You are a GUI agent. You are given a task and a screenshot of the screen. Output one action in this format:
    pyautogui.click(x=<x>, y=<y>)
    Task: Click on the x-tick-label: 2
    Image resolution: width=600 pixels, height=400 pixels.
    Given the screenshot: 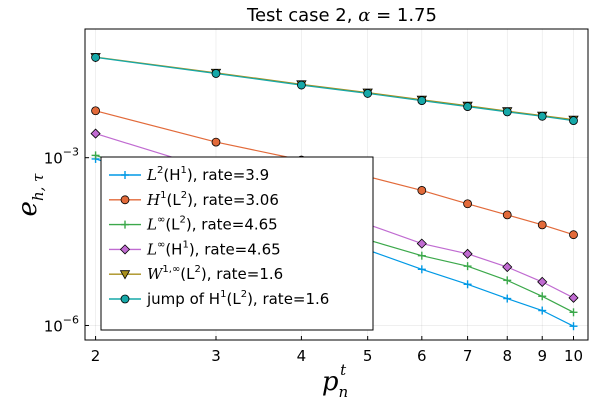 What is the action you would take?
    pyautogui.click(x=96, y=356)
    